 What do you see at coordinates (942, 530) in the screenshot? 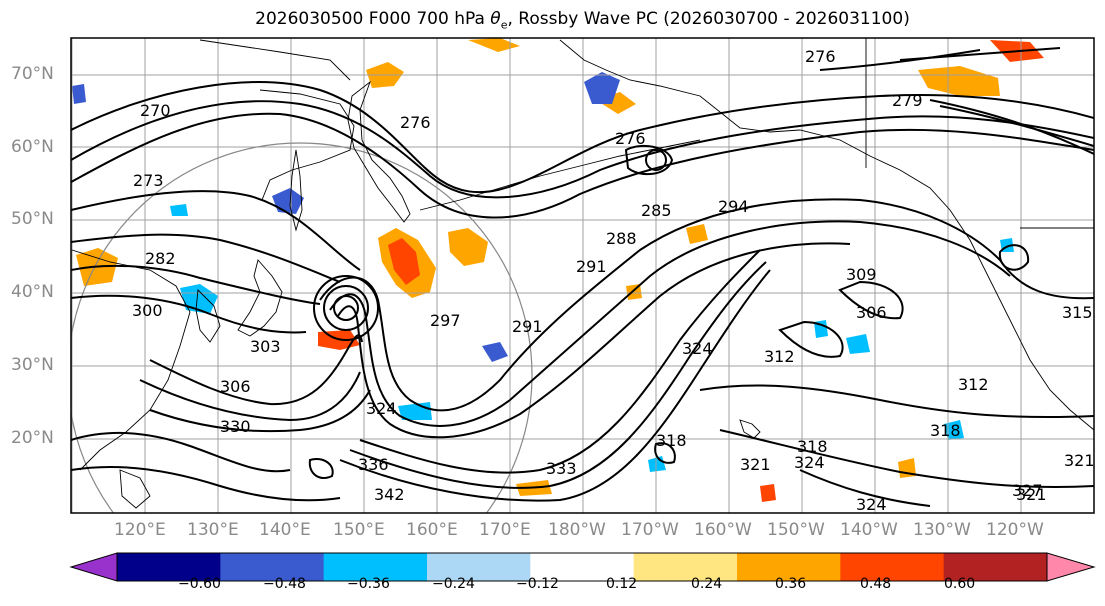
I see `lon-label-130w: 130°W` at bounding box center [942, 530].